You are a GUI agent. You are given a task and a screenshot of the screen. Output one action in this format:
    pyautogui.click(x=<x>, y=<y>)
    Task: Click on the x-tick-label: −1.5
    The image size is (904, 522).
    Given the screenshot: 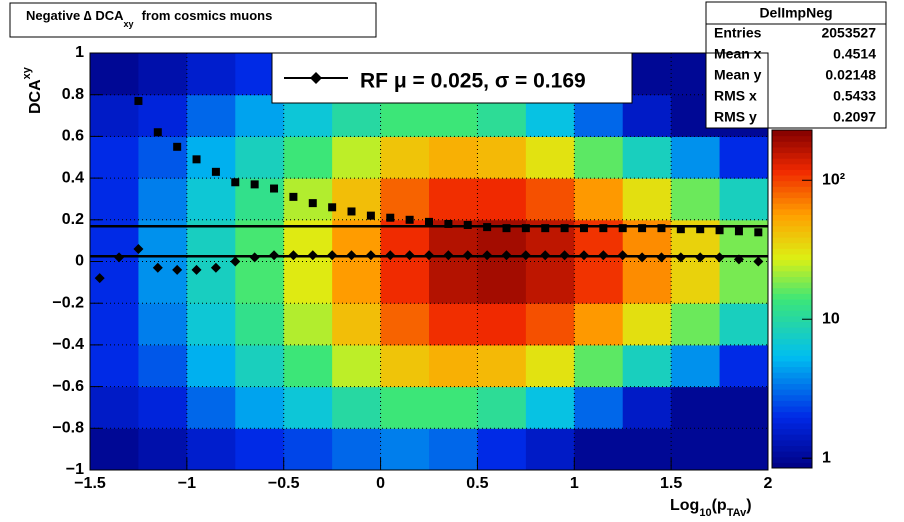 What is the action you would take?
    pyautogui.click(x=90, y=483)
    